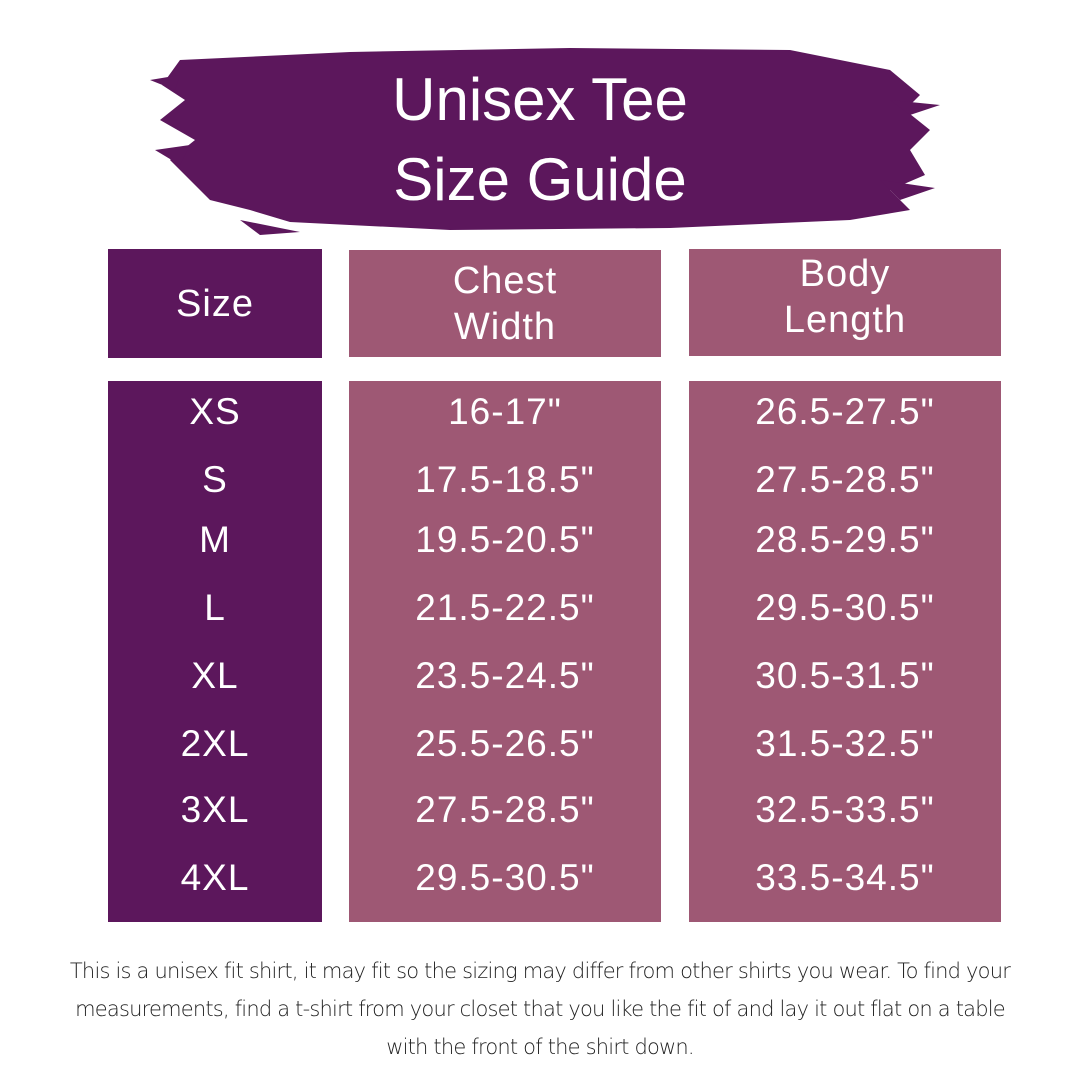  I want to click on cell-length: 33.5-34.5", so click(845, 877).